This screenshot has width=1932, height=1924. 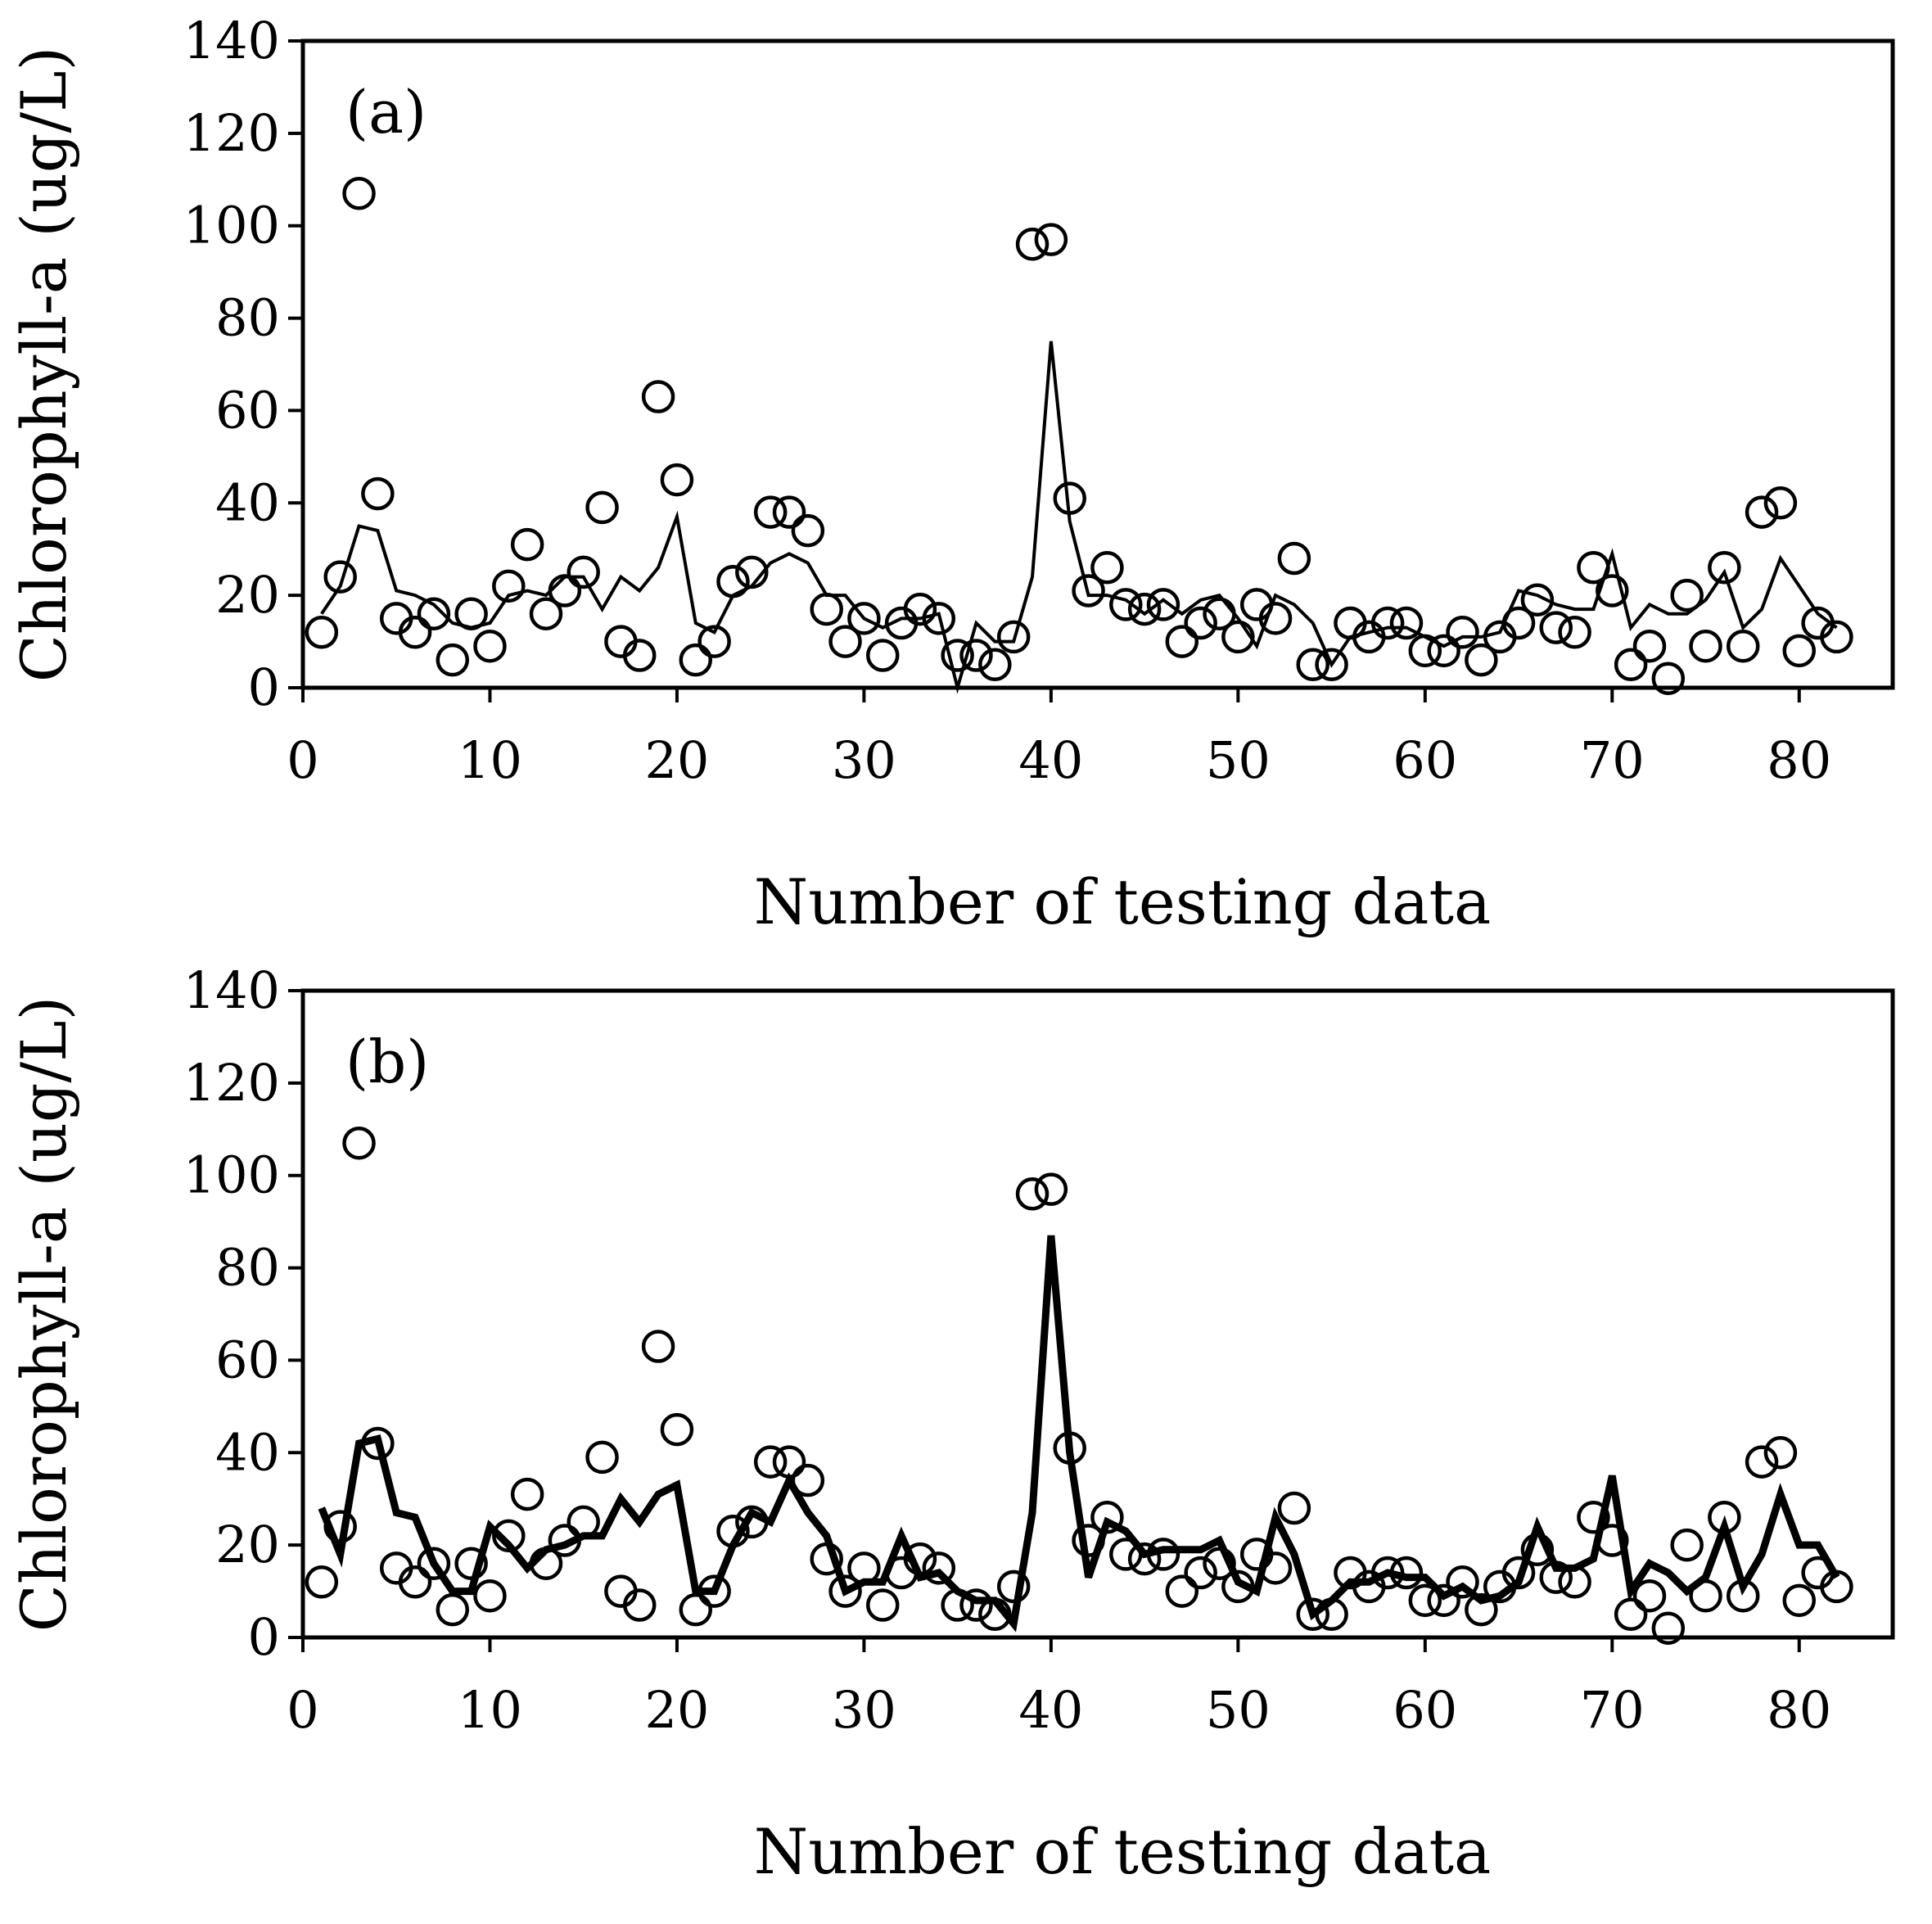 What do you see at coordinates (1425, 1710) in the screenshot?
I see `x-tick-label: 60` at bounding box center [1425, 1710].